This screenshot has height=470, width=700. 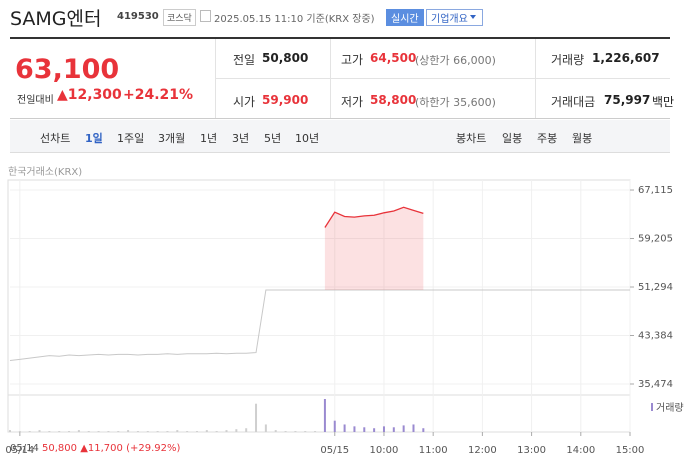 I want to click on stat-value: 75,997, so click(x=627, y=100).